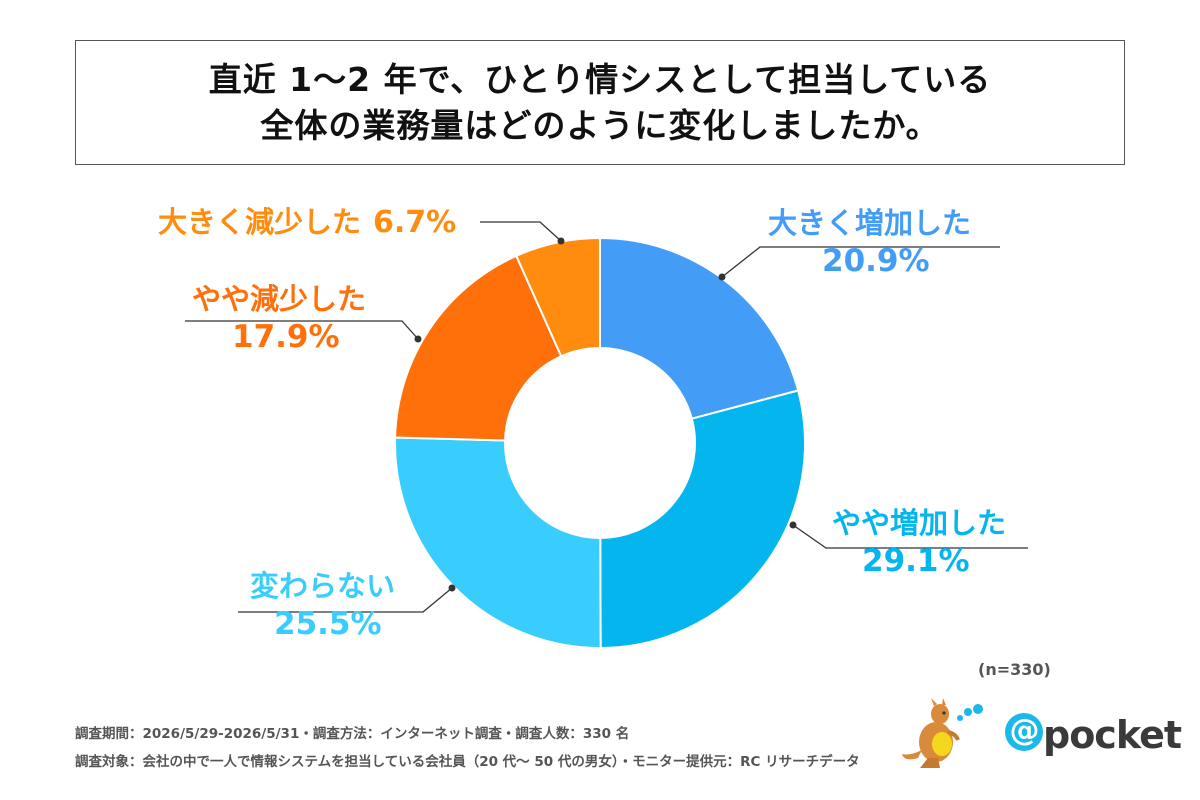  I want to click on label-value: 29.1%, so click(916, 561).